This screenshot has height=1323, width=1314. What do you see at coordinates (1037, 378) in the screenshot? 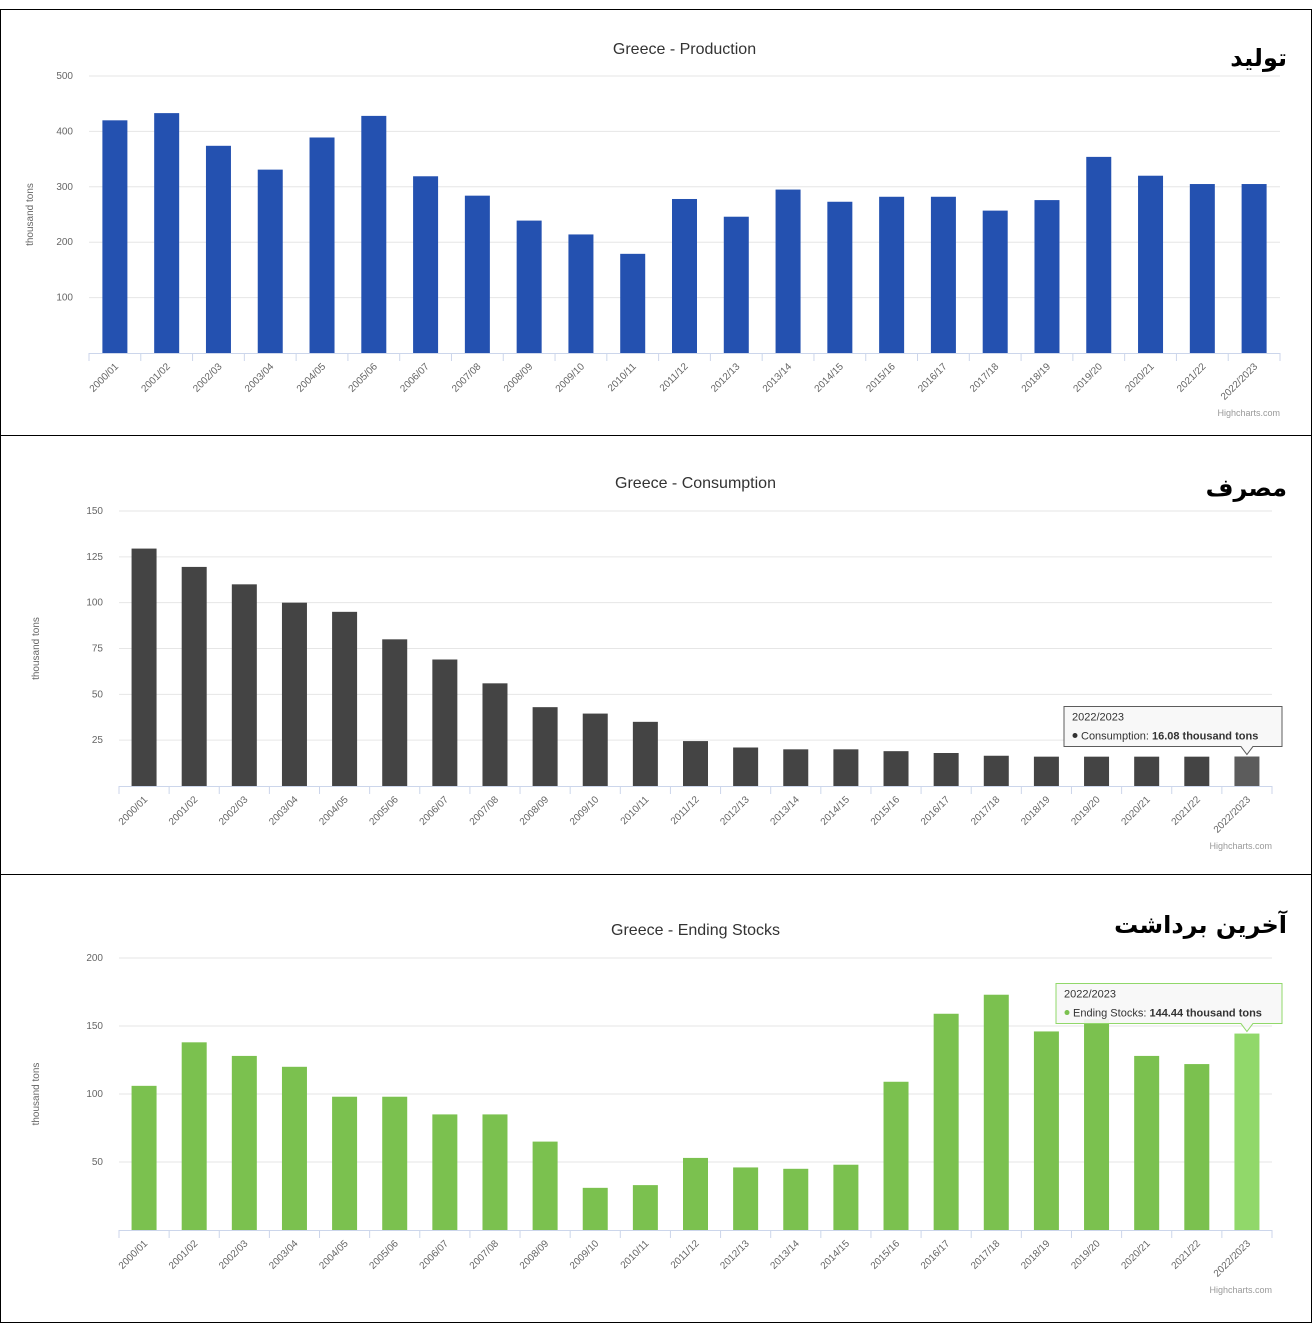
I see `x-tick-label: 2018/19` at bounding box center [1037, 378].